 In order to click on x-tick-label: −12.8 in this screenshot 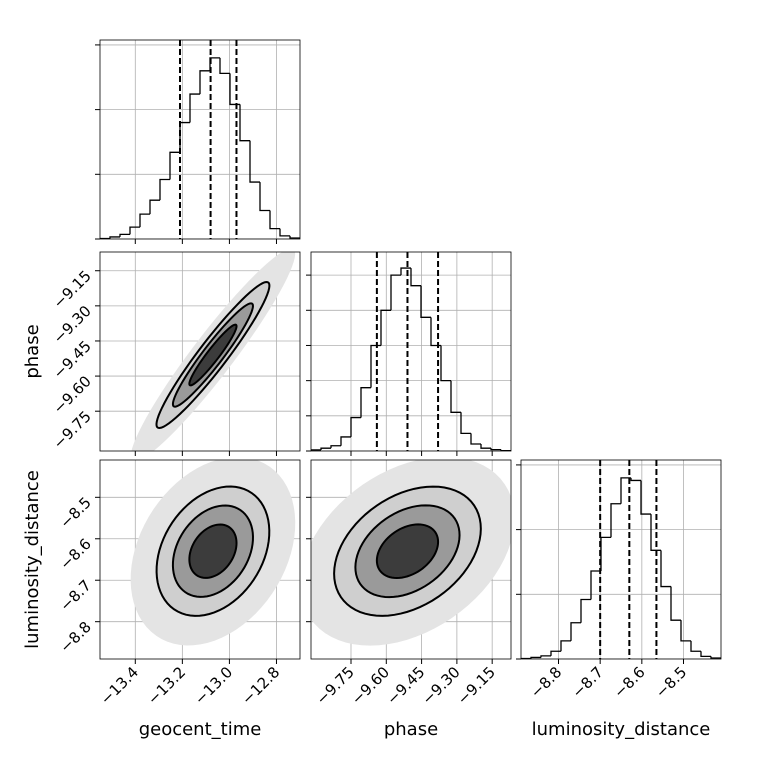, I will do `click(260, 685)`.